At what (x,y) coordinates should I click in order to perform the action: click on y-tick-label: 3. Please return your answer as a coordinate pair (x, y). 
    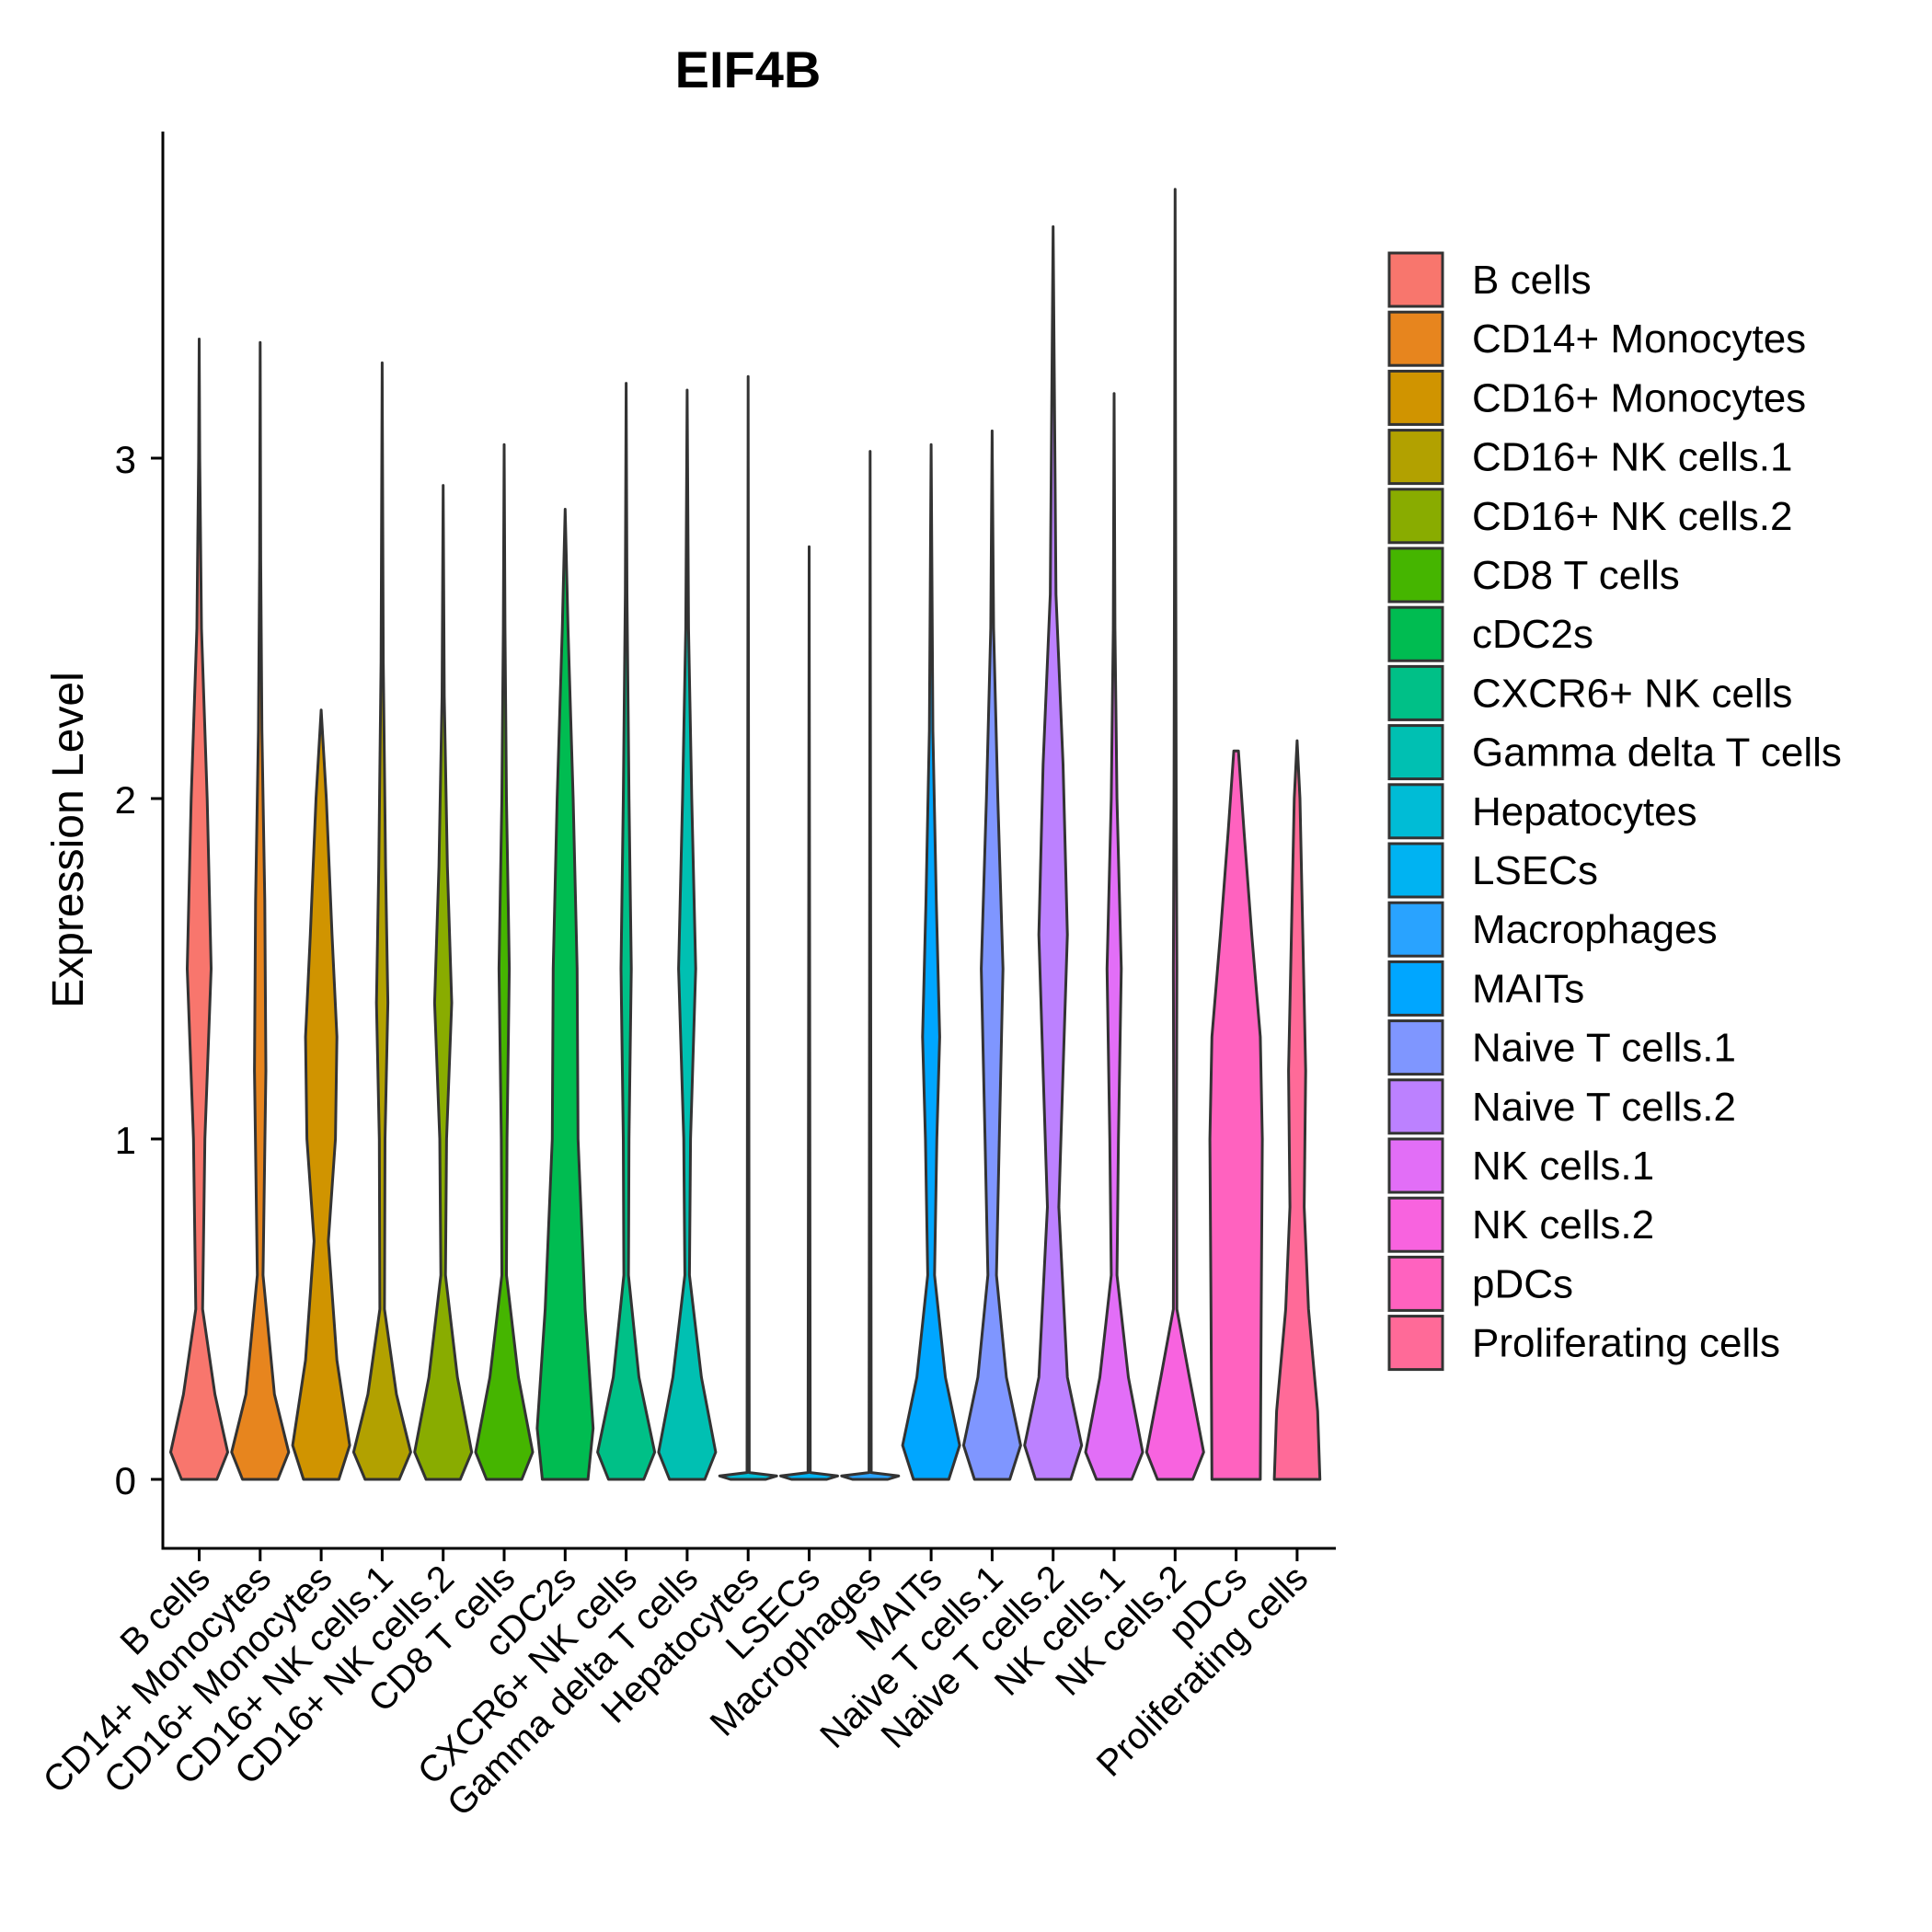
    Looking at the image, I should click on (126, 459).